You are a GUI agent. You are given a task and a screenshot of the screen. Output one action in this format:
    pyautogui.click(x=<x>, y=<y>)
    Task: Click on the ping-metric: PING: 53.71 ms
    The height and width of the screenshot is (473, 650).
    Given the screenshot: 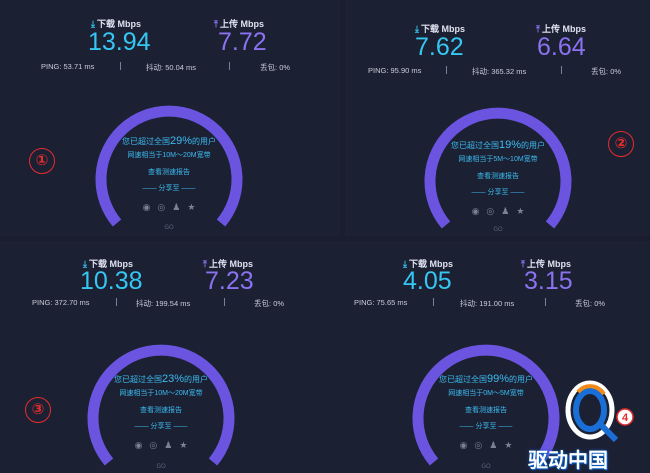 What is the action you would take?
    pyautogui.click(x=68, y=66)
    